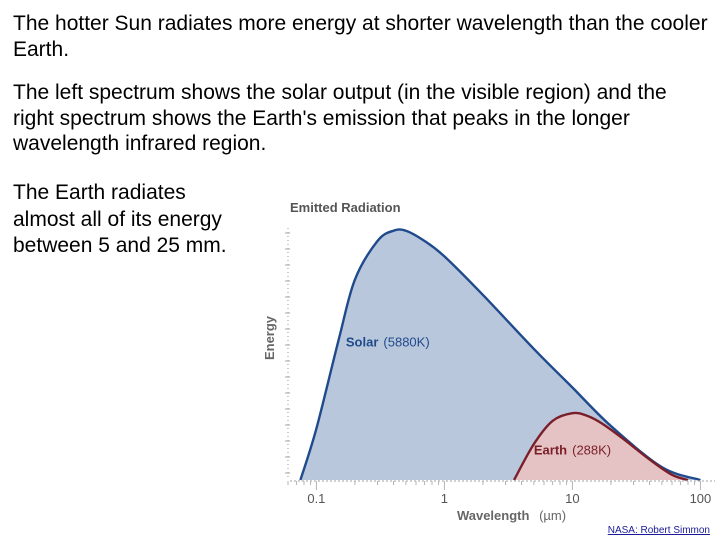 The image size is (720, 540). What do you see at coordinates (501, 493) in the screenshot?
I see `x-axis: 0.1 1 10 100` at bounding box center [501, 493].